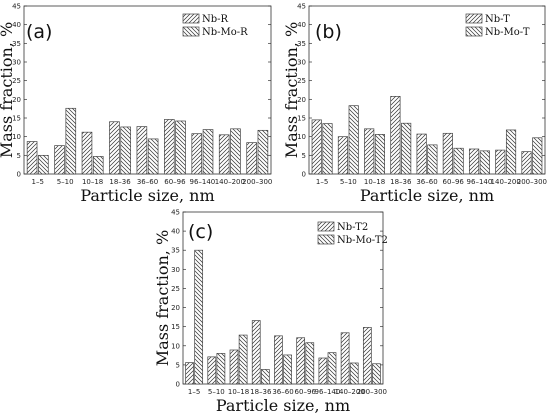 Image resolution: width=550 pixels, height=414 pixels. Describe the element at coordinates (326, 226) in the screenshot. I see `legend-swatch-nb-t2` at that location.